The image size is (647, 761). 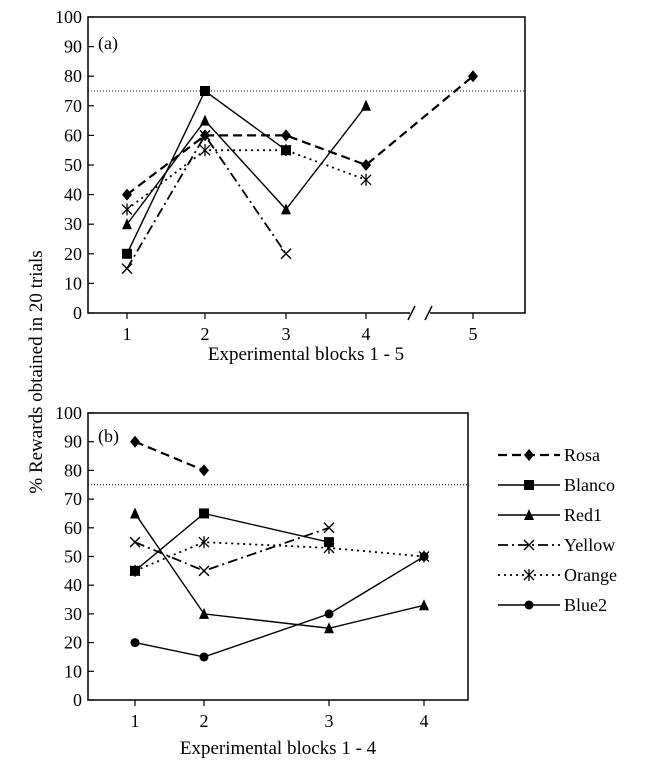 What do you see at coordinates (550, 515) in the screenshot?
I see `legend-entry-red1: Red1` at bounding box center [550, 515].